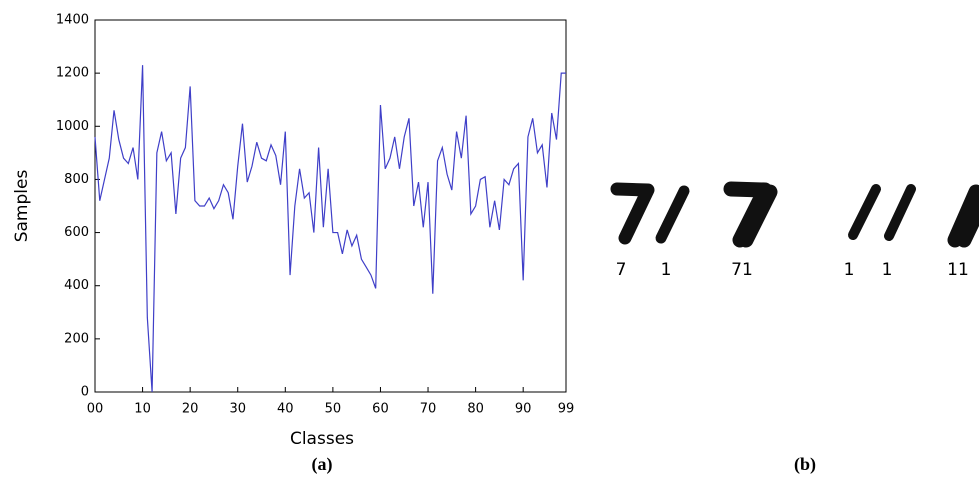  Describe the element at coordinates (333, 409) in the screenshot. I see `x-tick-label: 50` at that location.